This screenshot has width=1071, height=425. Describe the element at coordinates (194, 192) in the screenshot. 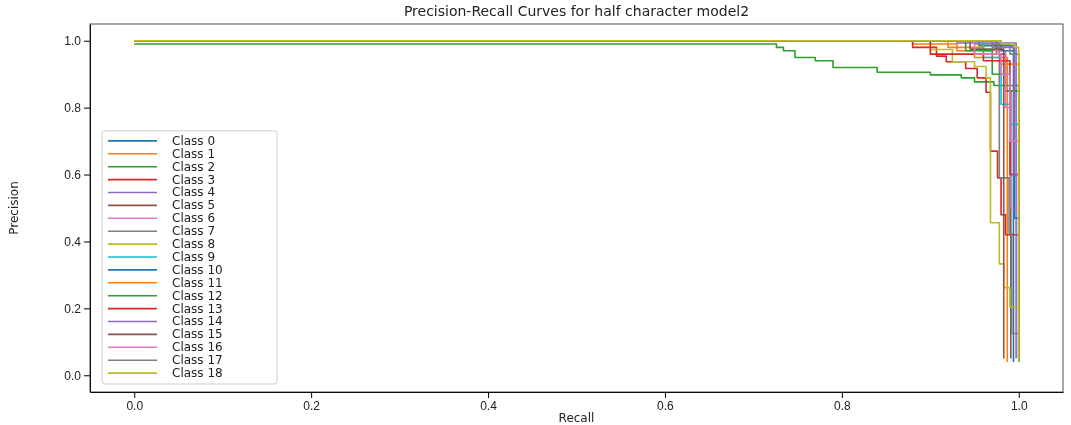

I see `legend-label: Class 4` at that location.